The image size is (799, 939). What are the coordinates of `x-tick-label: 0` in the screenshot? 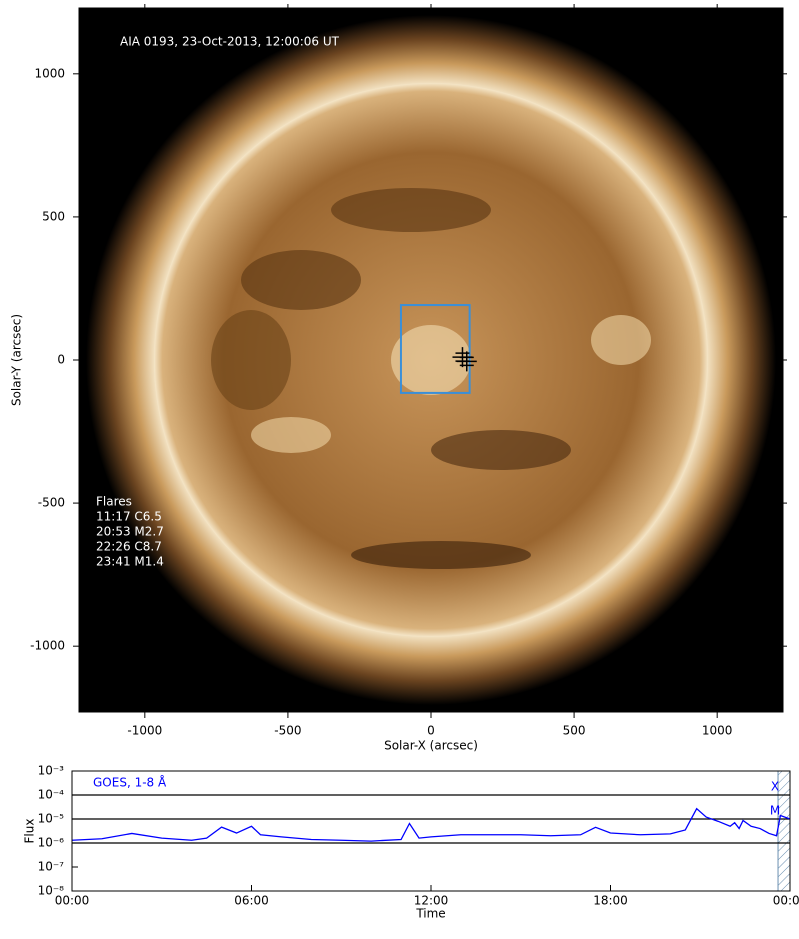 It's located at (431, 731).